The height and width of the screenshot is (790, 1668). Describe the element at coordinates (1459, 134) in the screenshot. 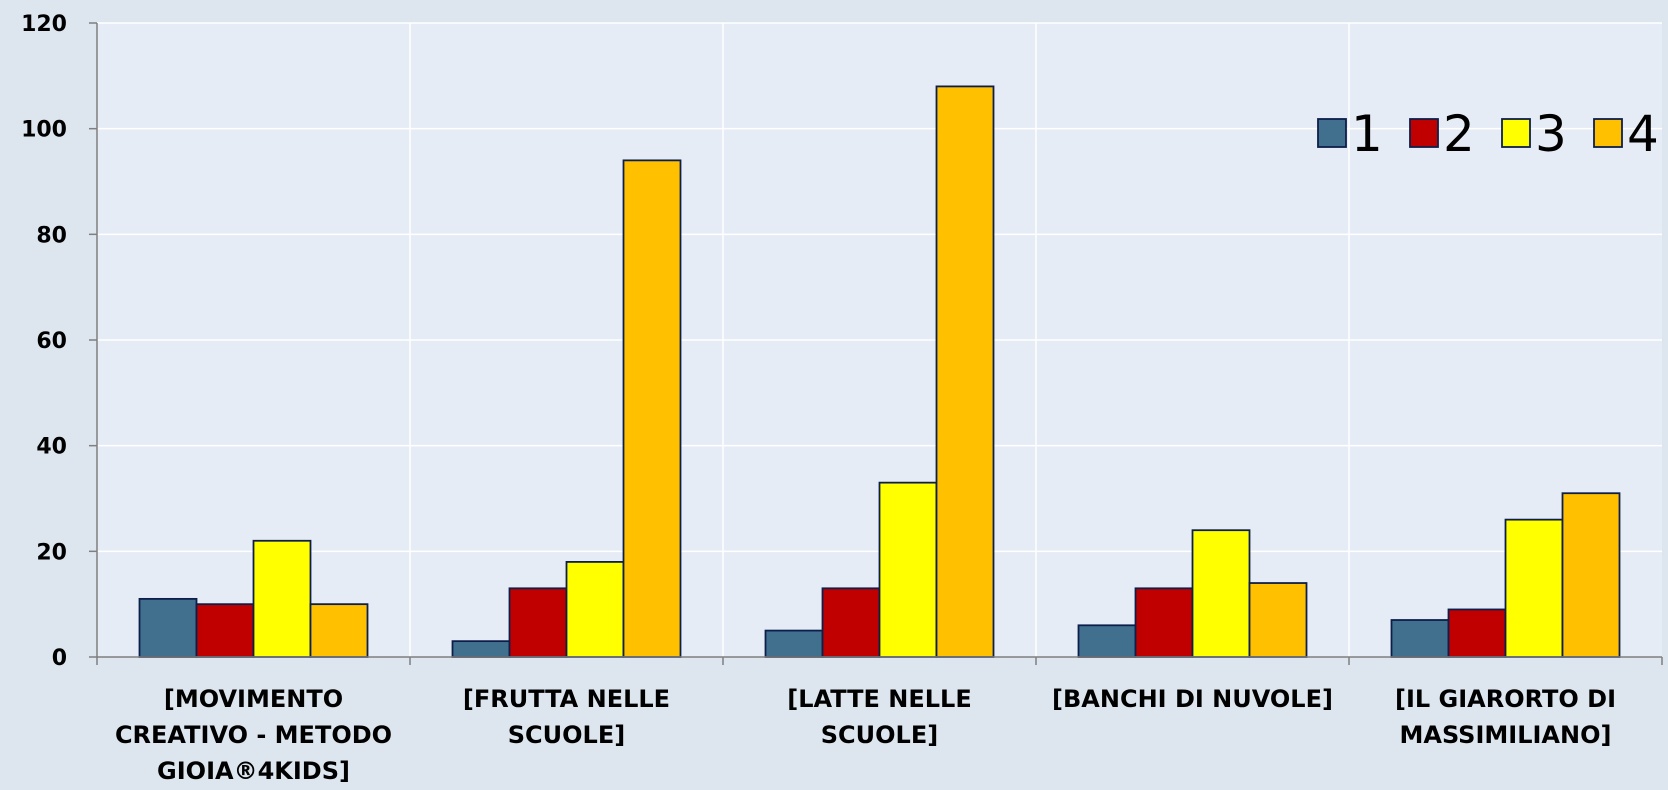

I see `legend-label-2: 2` at that location.